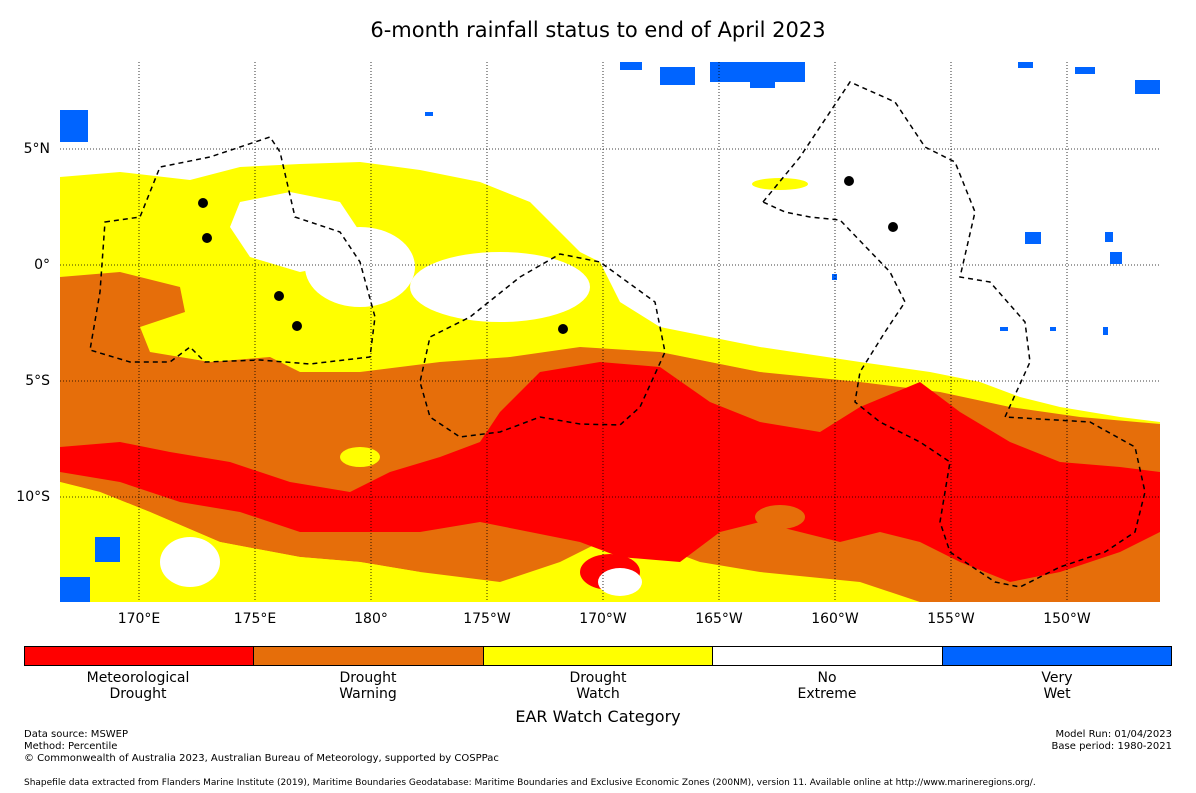 Image resolution: width=1196 pixels, height=793 pixels. I want to click on colorbar-label: No Extreme, so click(827, 686).